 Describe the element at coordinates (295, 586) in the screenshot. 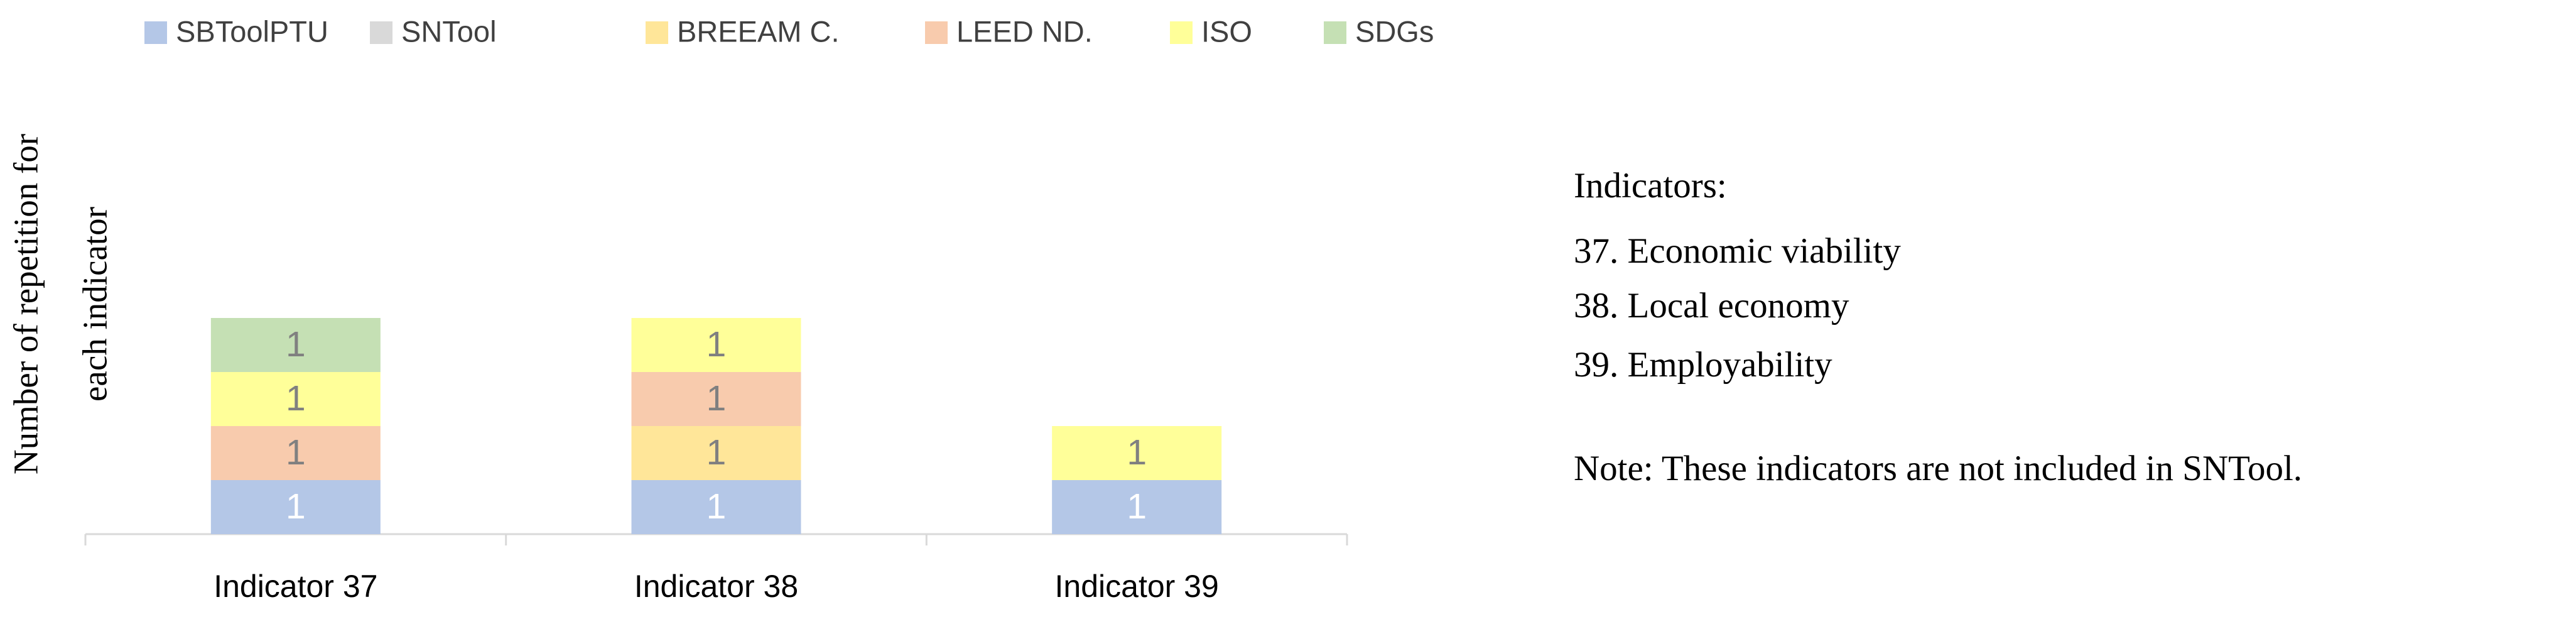

I see `x-tick-label: Indicator 37` at that location.